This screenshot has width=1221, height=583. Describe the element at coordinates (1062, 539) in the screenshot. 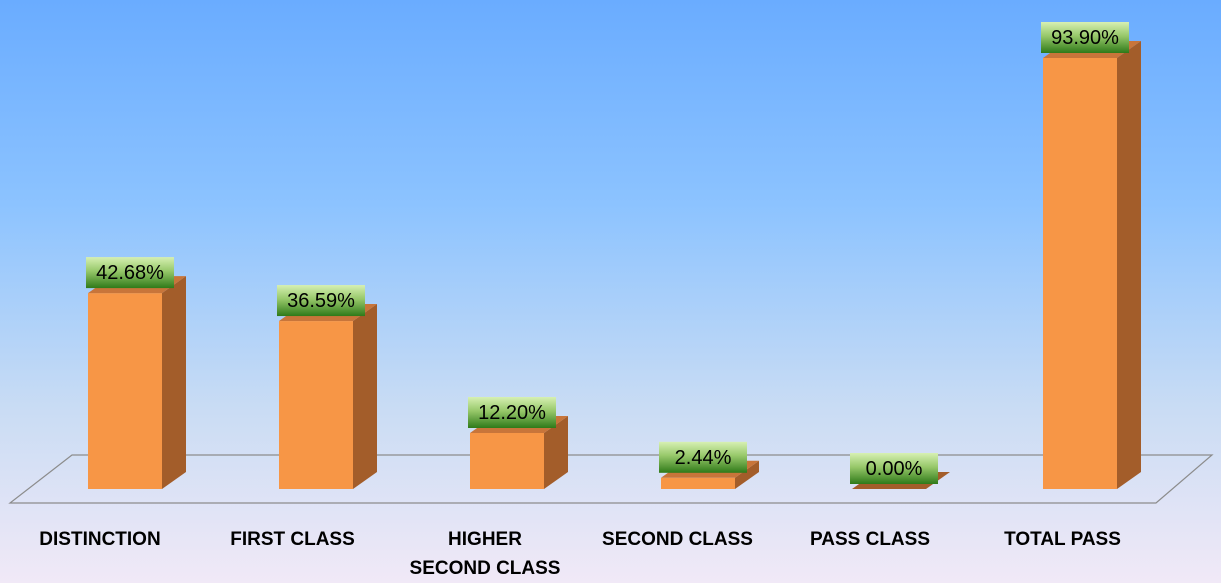

I see `category-label: TOTAL PASS` at that location.